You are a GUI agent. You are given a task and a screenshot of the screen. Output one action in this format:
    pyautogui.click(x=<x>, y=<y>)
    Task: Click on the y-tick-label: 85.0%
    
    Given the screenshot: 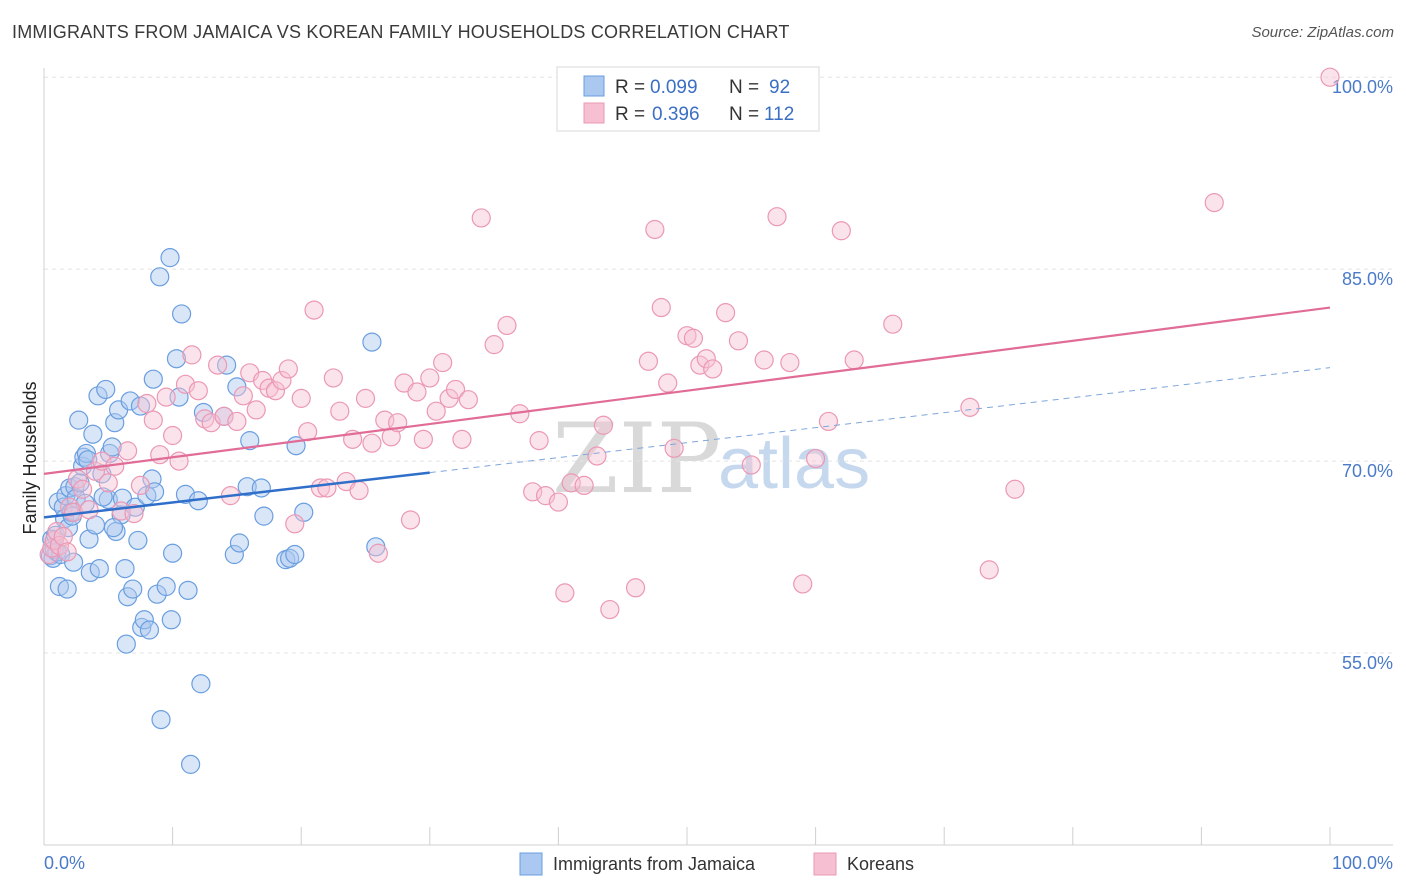 What is the action you would take?
    pyautogui.click(x=1367, y=279)
    